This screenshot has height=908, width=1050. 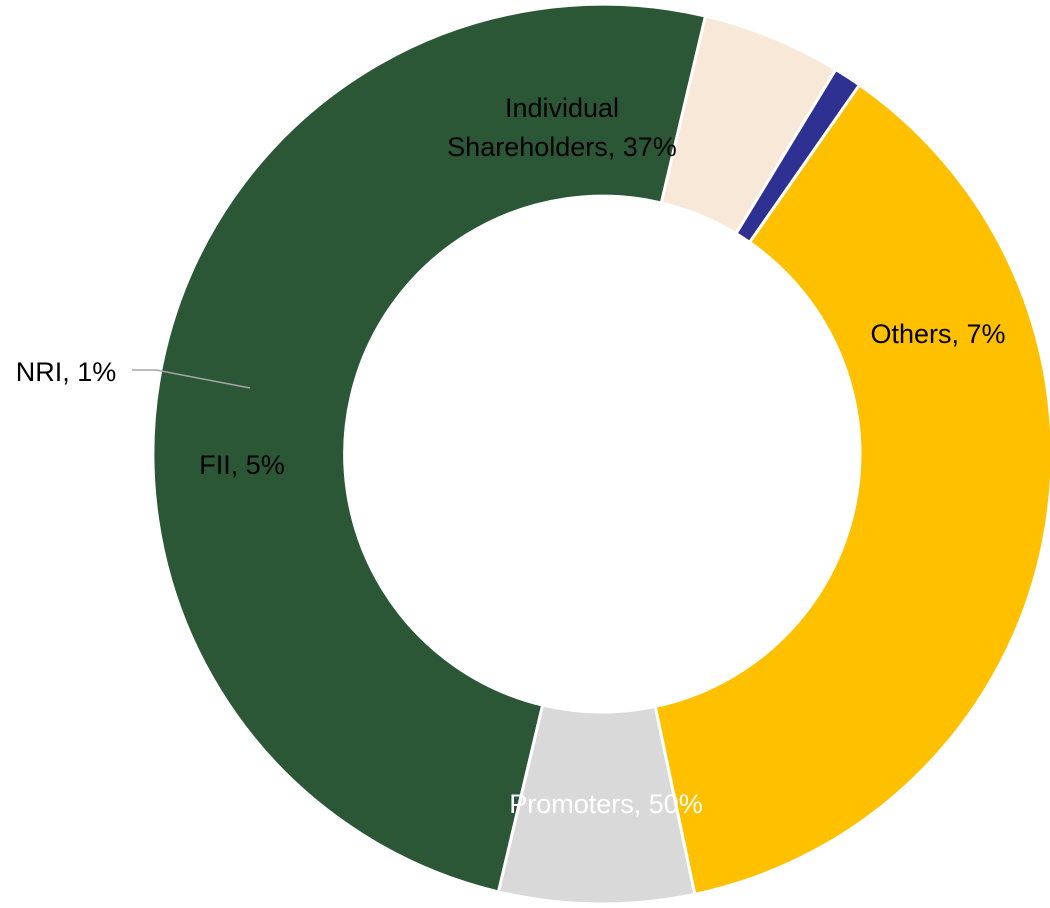 I want to click on leader-line-nri, so click(x=191, y=379).